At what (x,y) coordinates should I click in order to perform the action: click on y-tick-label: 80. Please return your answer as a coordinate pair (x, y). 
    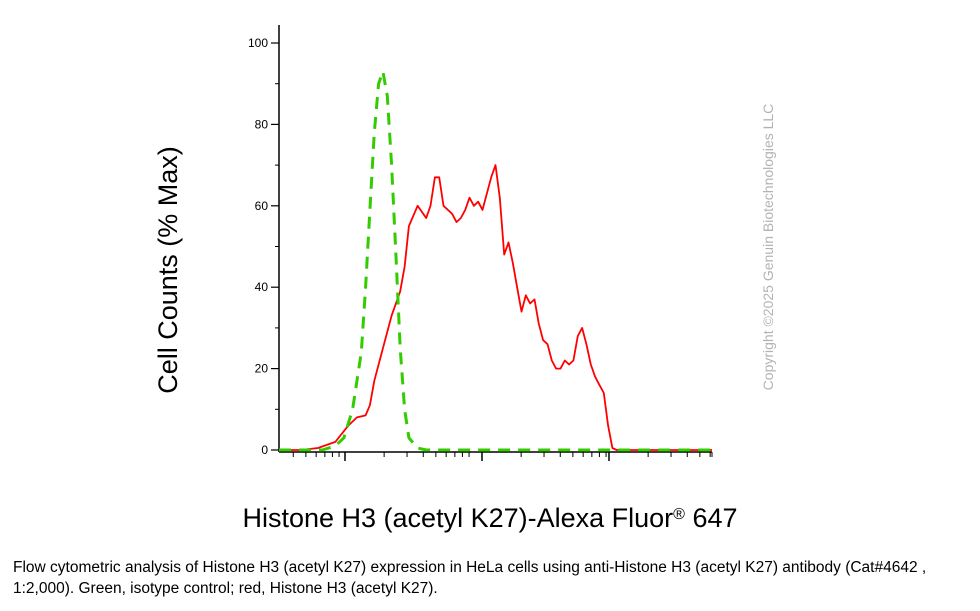
    Looking at the image, I should click on (262, 124).